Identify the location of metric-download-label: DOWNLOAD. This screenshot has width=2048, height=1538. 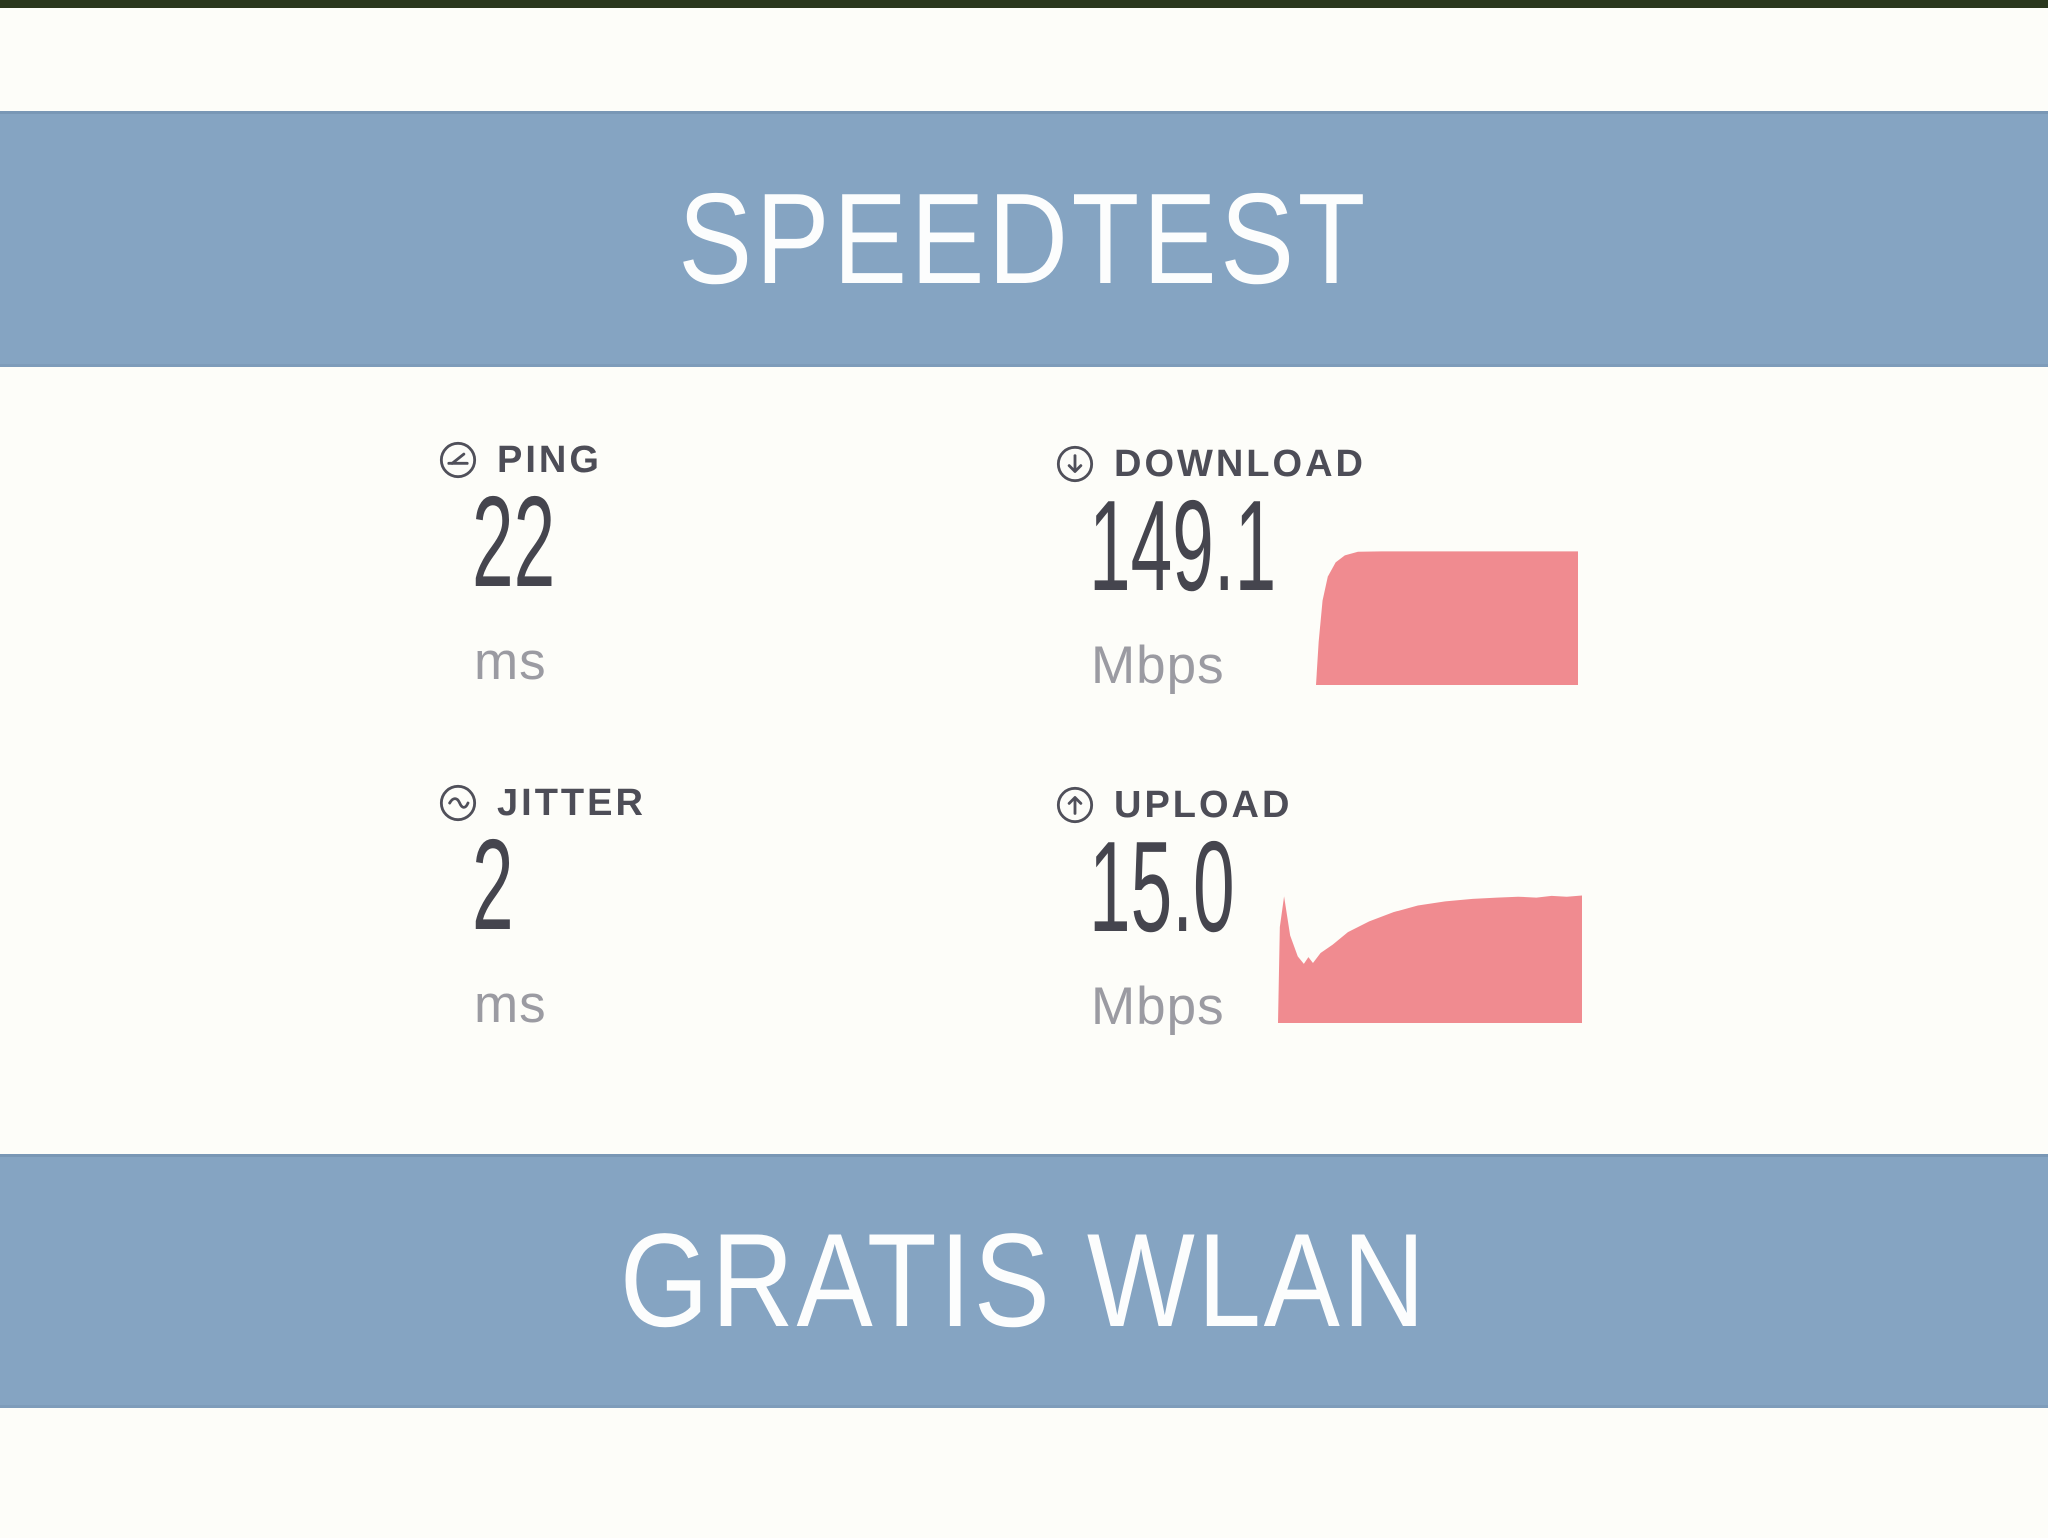
(1240, 464).